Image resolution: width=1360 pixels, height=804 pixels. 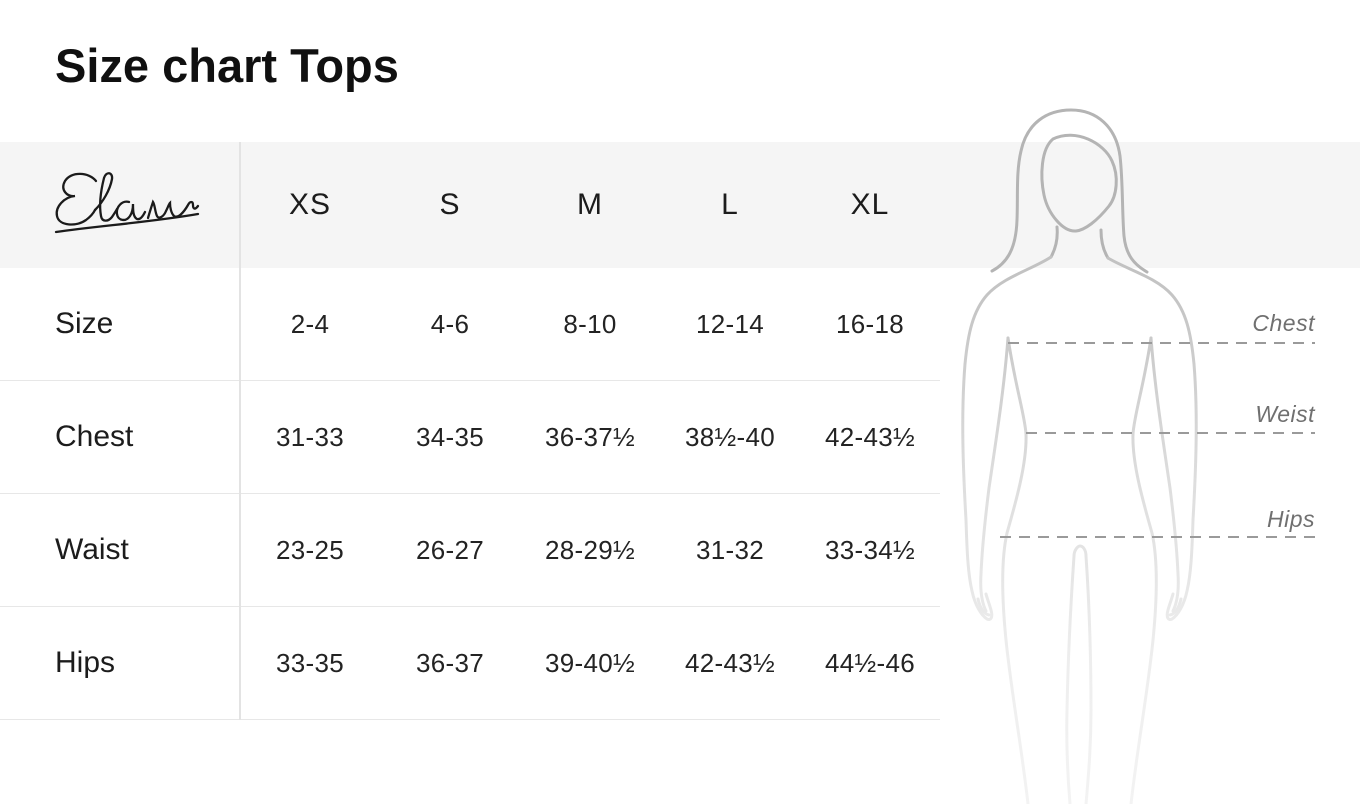 What do you see at coordinates (870, 204) in the screenshot?
I see `column-header-xl: XL` at bounding box center [870, 204].